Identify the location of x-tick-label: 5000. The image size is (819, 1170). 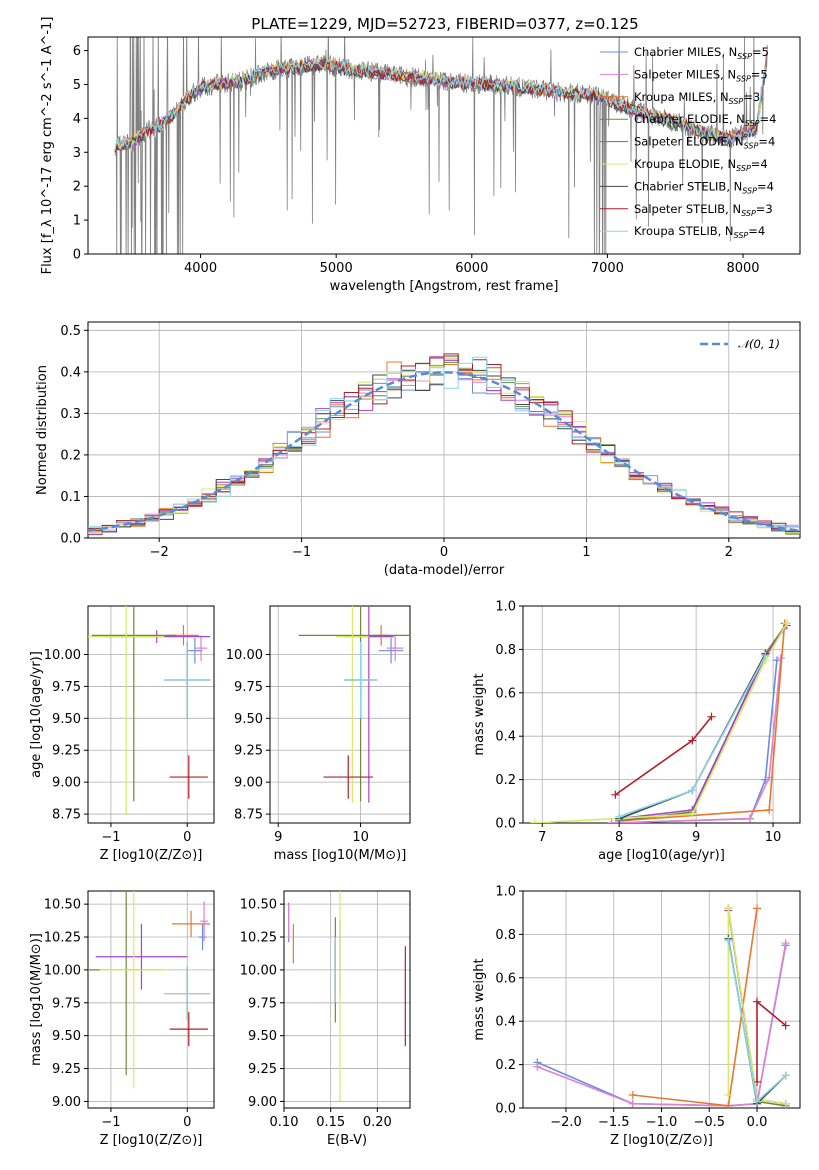
(336, 268).